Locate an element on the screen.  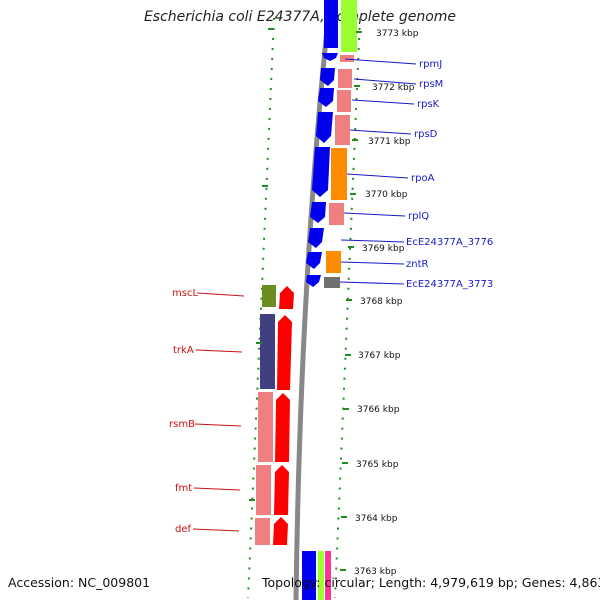
tick-label: 3767 kbp is located at coordinates (379, 356).